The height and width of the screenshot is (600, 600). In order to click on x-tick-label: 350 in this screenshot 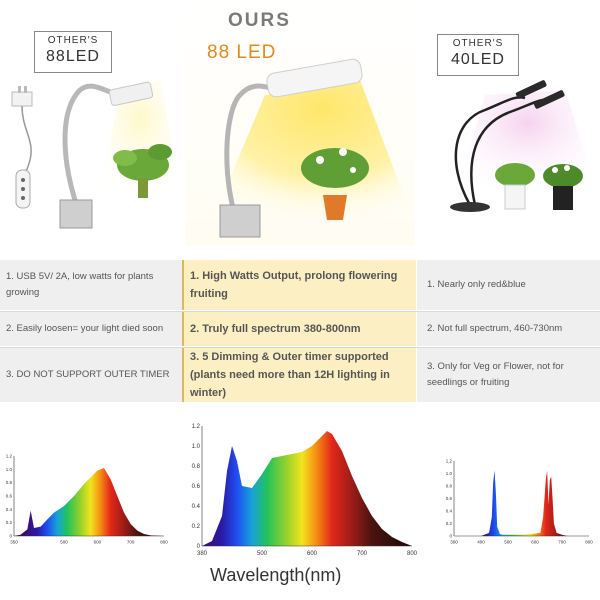, I will do `click(14, 542)`.